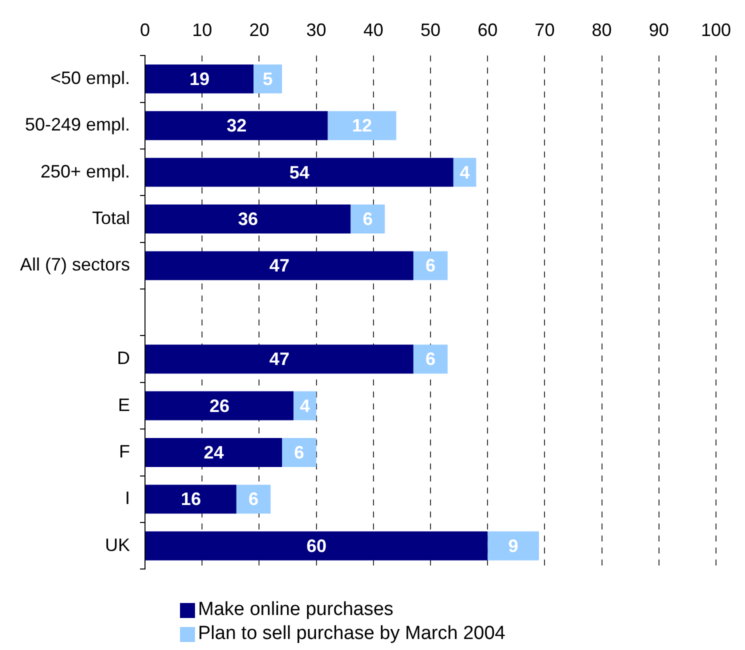 Image resolution: width=745 pixels, height=650 pixels. I want to click on x-tick-label: 70, so click(544, 30).